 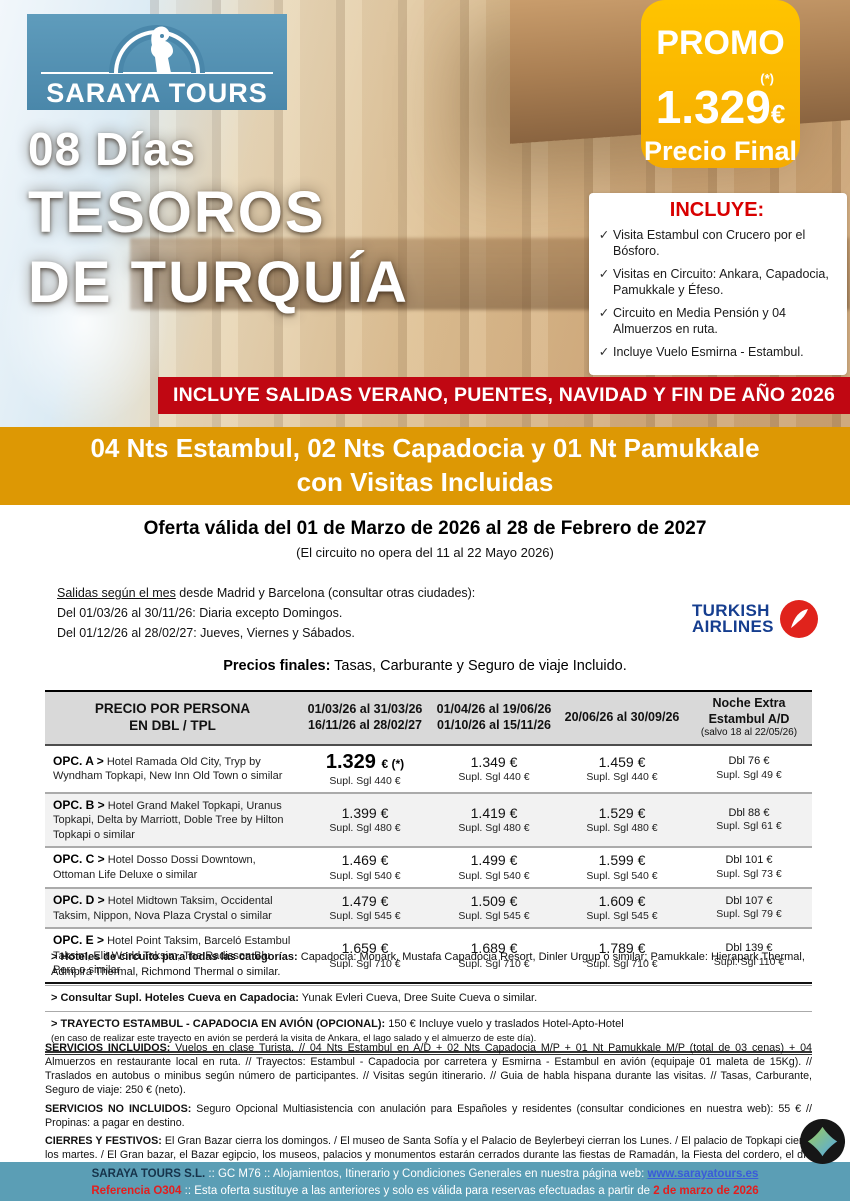 I want to click on extra-night-cell: Dbl 76 € Supl. Sgl 49 €, so click(x=749, y=768).